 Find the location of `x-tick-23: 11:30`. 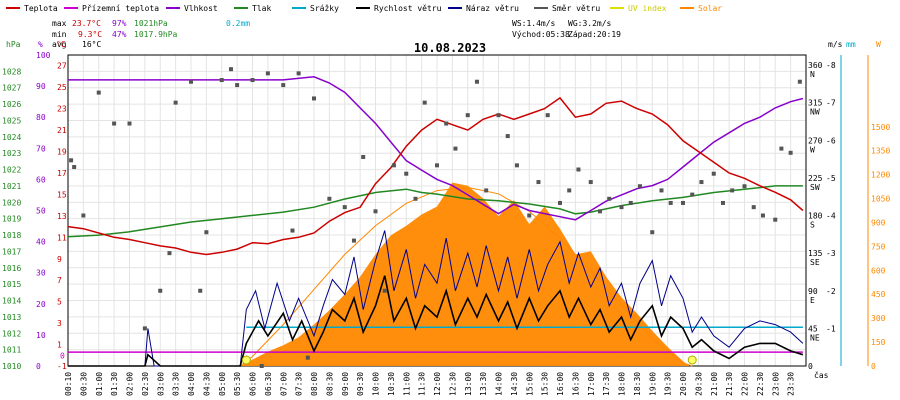

x-tick-23: 11:30 is located at coordinates (422, 384).